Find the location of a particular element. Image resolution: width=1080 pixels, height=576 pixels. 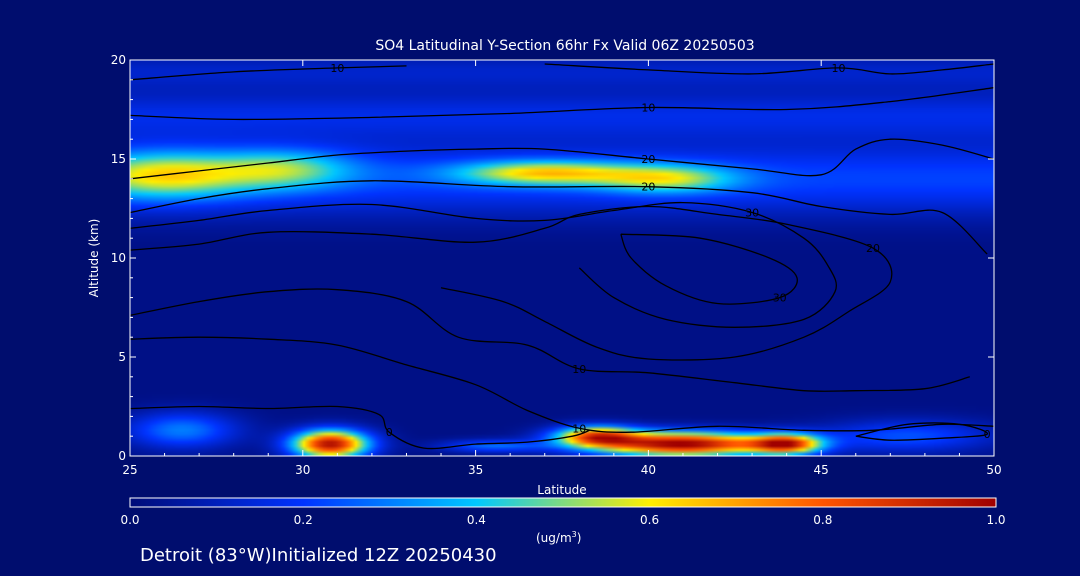

colorbar-tick-label-5: 1.0 is located at coordinates (995, 520).